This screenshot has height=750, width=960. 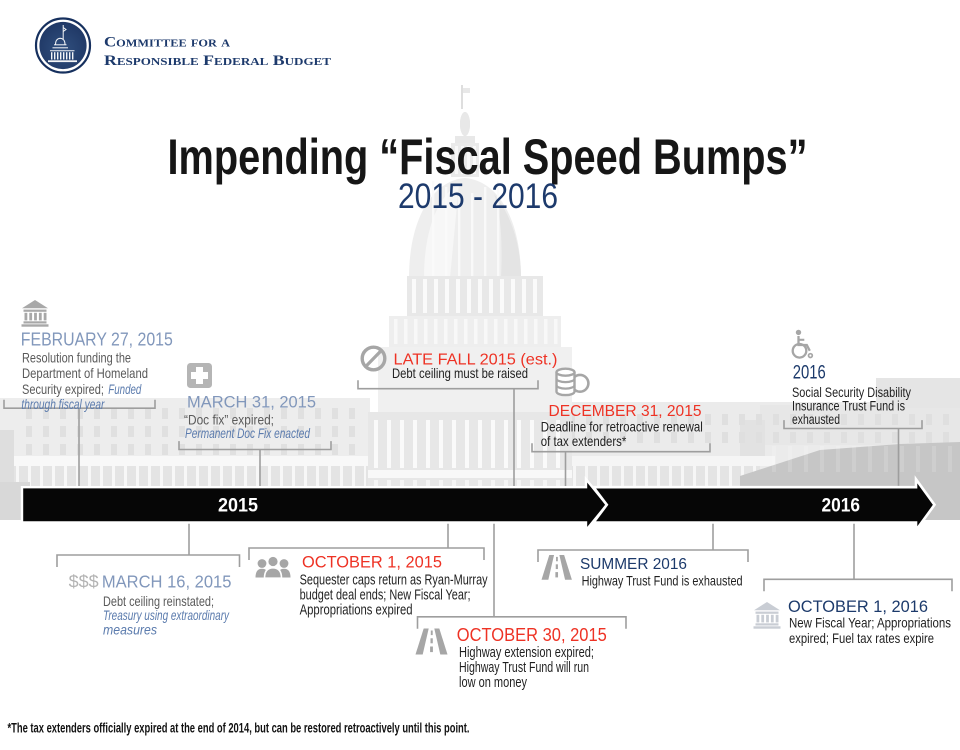 I want to click on svg-text:Sequester caps return as Ryan-: Sequester caps return as Ryan-Murray, so click(x=394, y=581).